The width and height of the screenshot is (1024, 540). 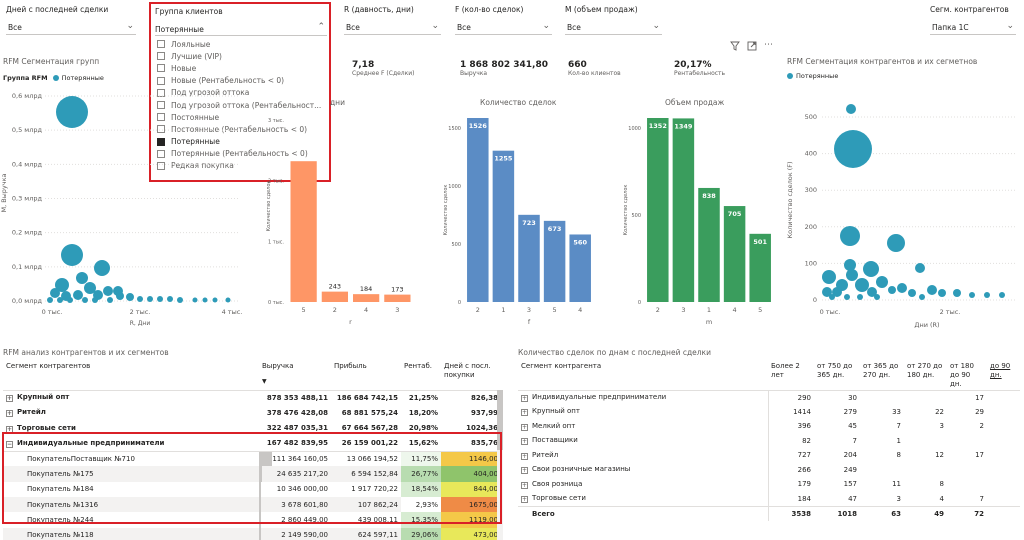 I want to click on col-header-segment: Сегмент контрагентов, so click(x=48, y=366).